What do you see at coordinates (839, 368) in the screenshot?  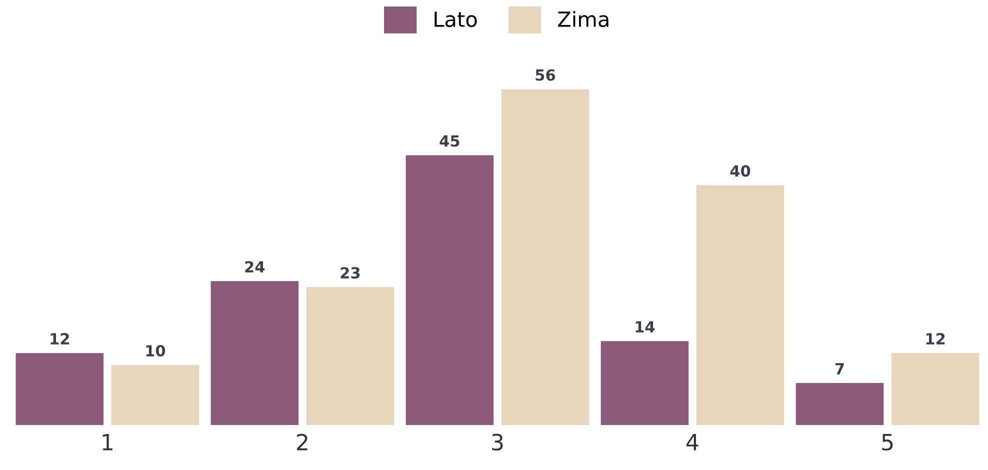 I see `data-label: 7` at bounding box center [839, 368].